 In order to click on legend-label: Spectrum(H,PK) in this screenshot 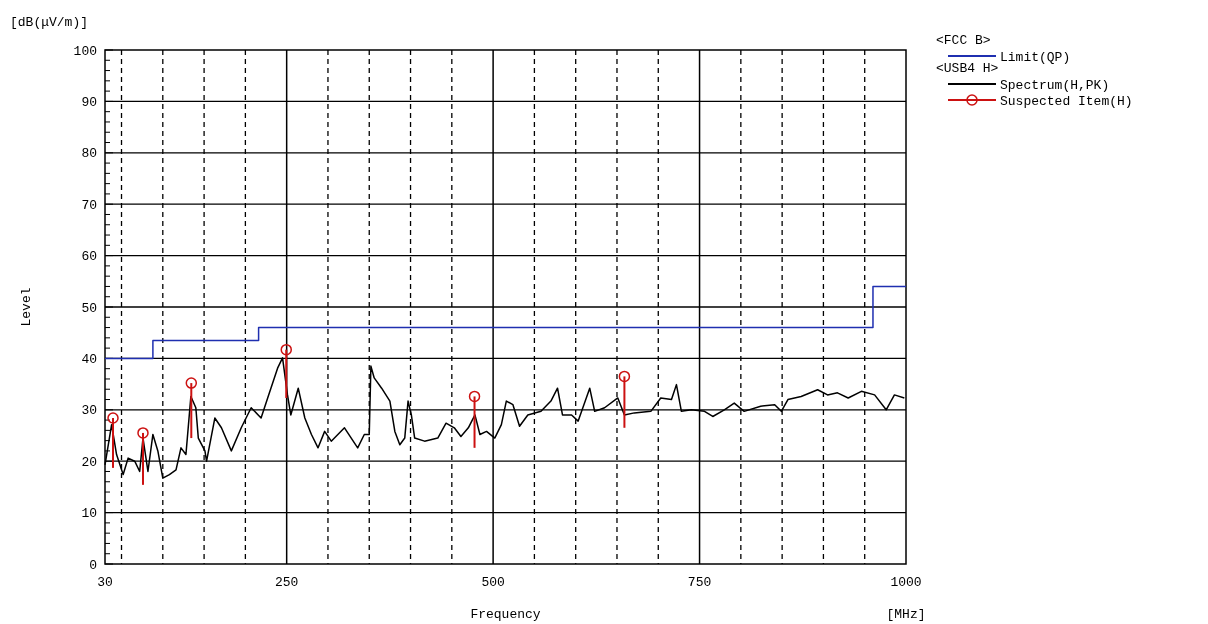, I will do `click(1055, 85)`.